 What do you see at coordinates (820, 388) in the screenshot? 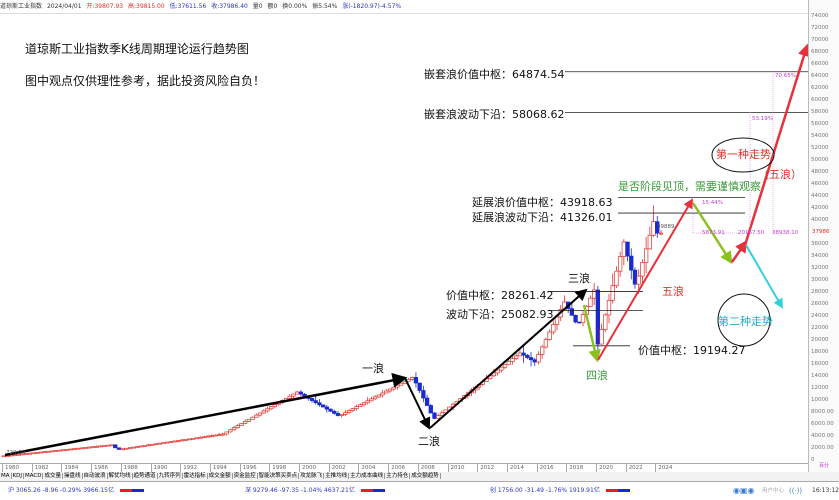
I see `y-tick-label: 12000` at bounding box center [820, 388].